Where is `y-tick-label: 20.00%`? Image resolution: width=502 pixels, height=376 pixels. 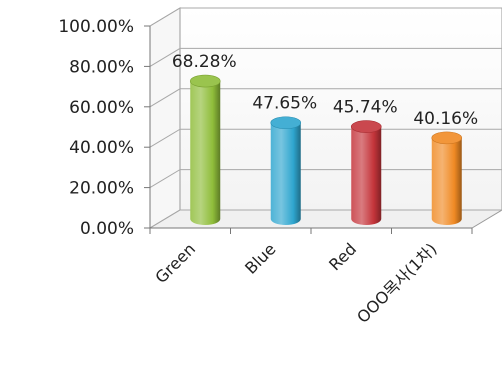 y-tick-label: 20.00% is located at coordinates (101, 189).